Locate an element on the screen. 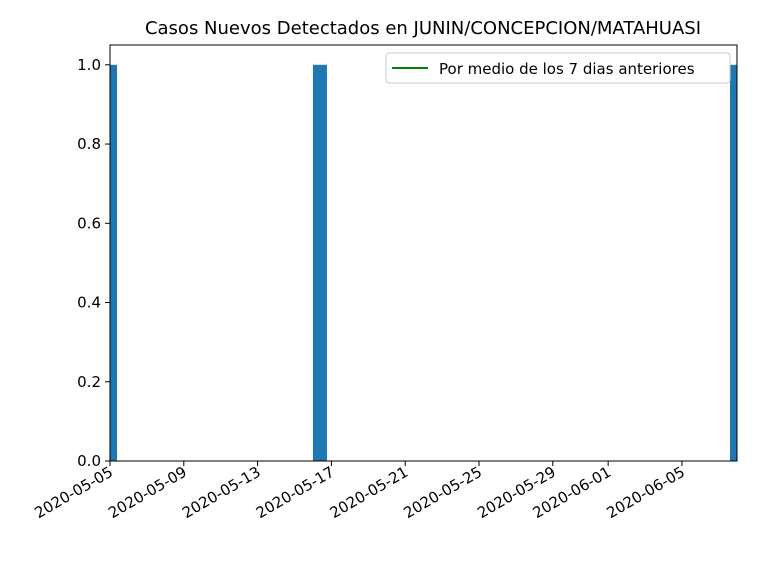 This screenshot has width=768, height=576. legend-box is located at coordinates (558, 68).